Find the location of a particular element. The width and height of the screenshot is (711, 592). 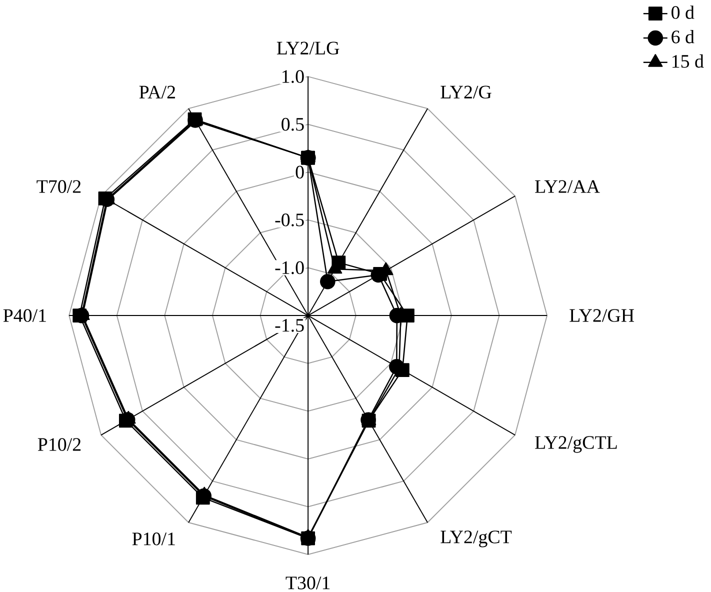

y-tick-label: 0.5 is located at coordinates (293, 124).